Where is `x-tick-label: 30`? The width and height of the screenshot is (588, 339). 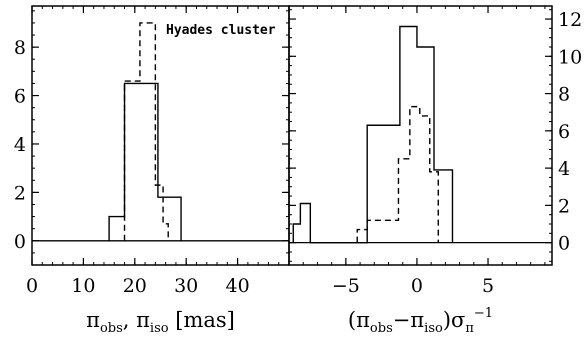 x-tick-label: 30 is located at coordinates (186, 286).